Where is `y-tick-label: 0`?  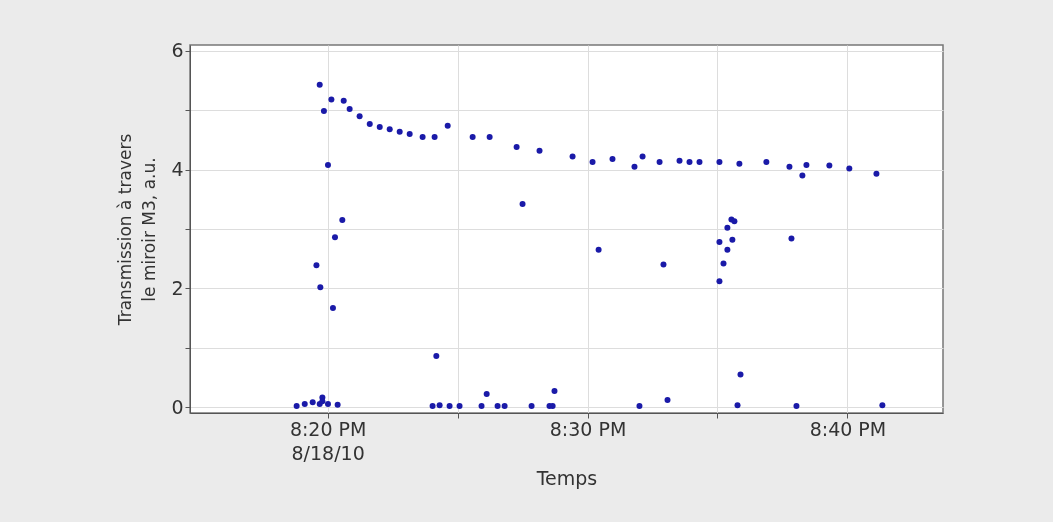
y-tick-label: 0 is located at coordinates (177, 406).